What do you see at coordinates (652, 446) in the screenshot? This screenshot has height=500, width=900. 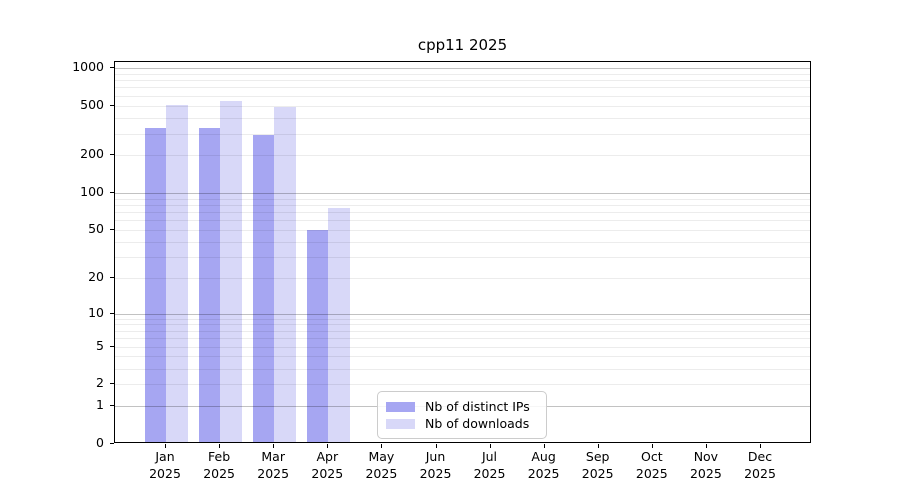 I see `x-tick-mark-oct` at bounding box center [652, 446].